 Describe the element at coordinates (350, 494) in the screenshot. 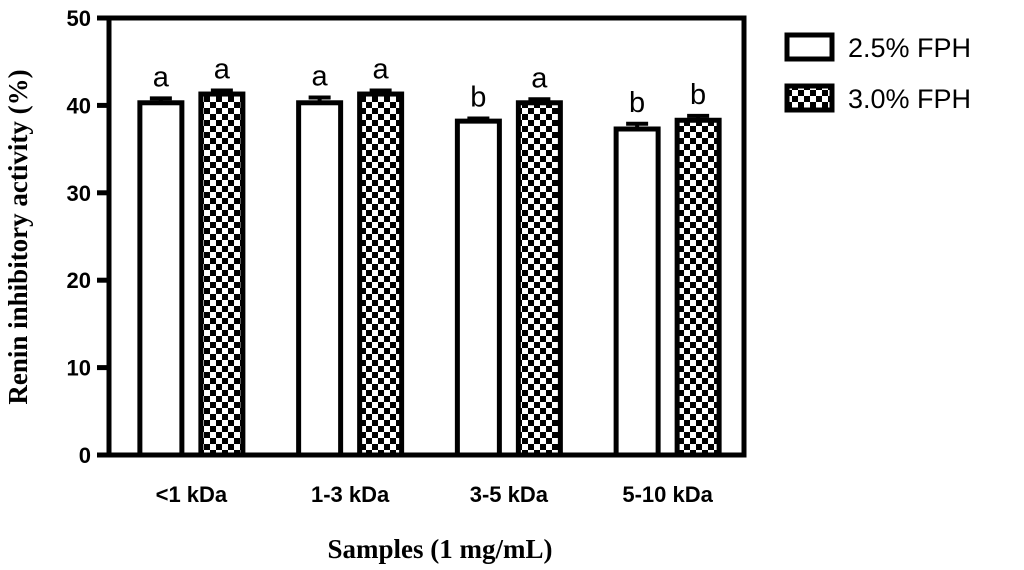

I see `x-tick-label: 1-3 kDa` at that location.